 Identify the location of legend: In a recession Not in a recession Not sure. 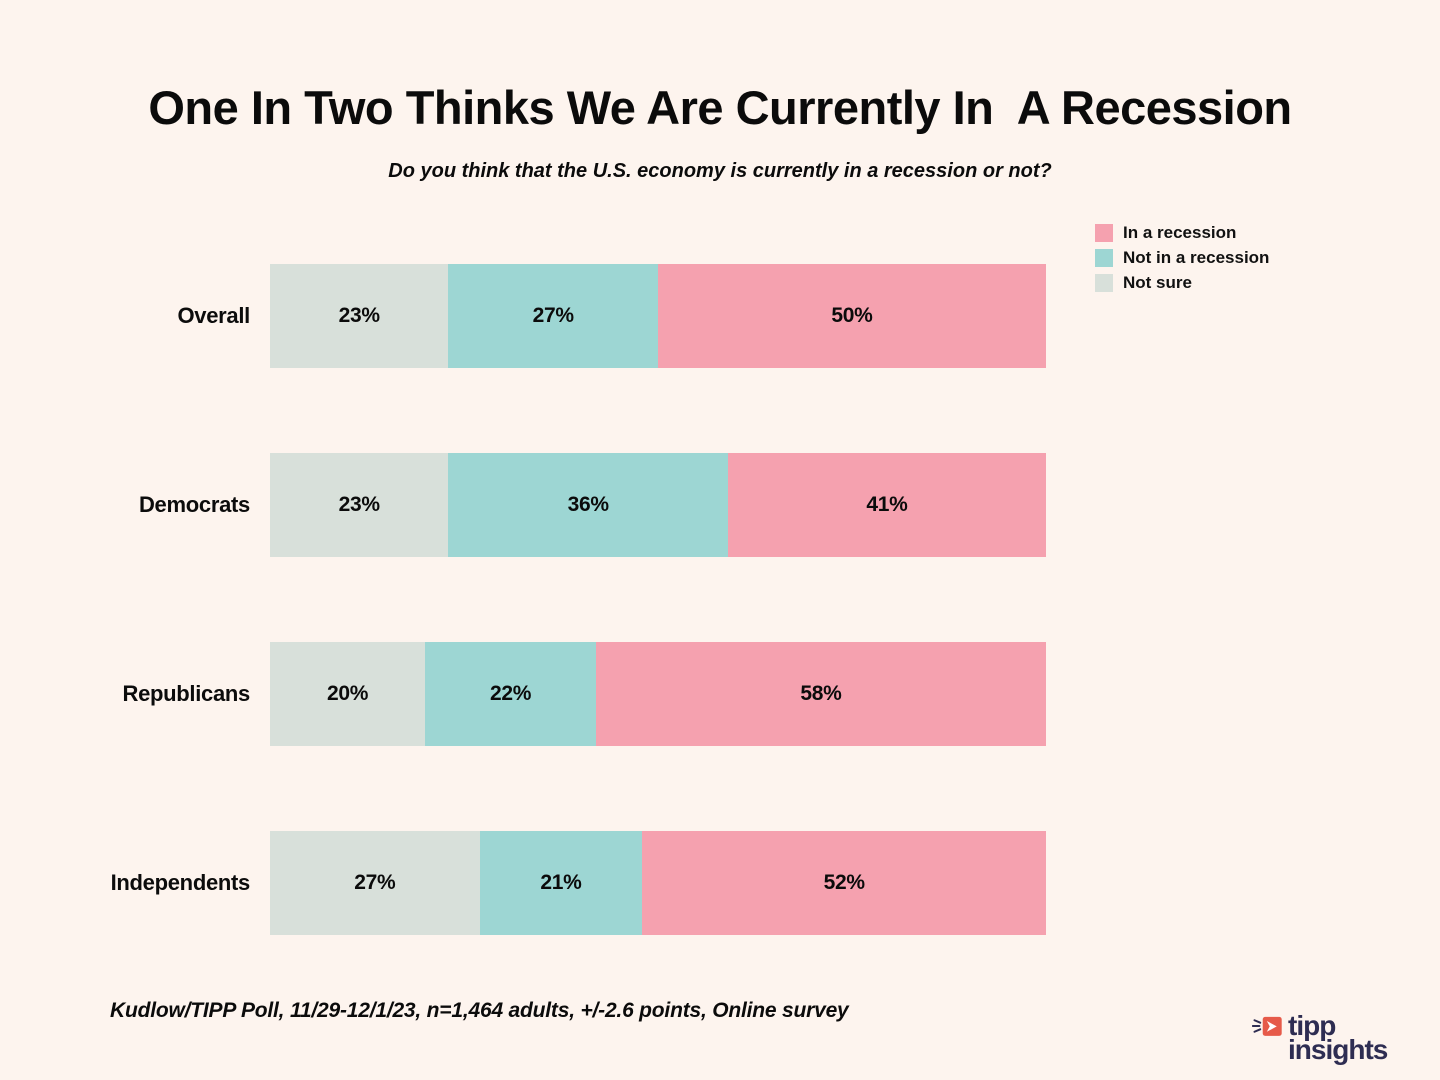
(1182, 257).